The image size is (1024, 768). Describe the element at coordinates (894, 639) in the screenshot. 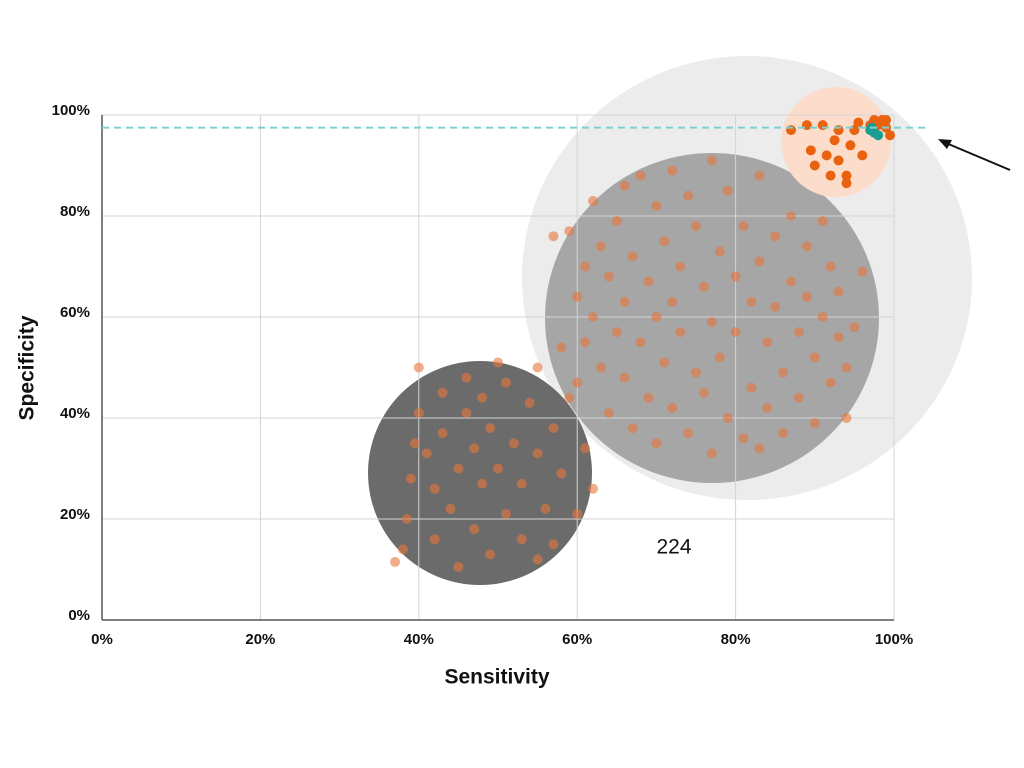

I see `x-tick-label: 100%` at that location.